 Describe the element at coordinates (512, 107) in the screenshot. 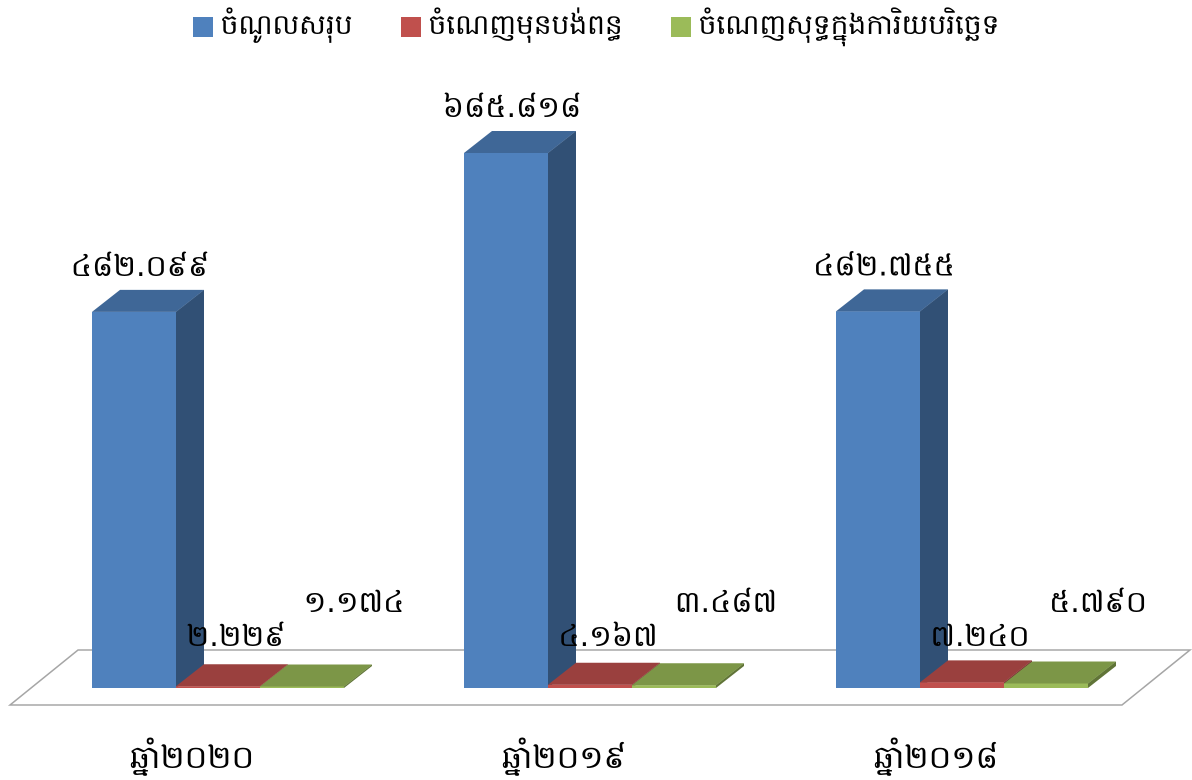

I see `data-label: ៦៨៥.៨១៨` at that location.